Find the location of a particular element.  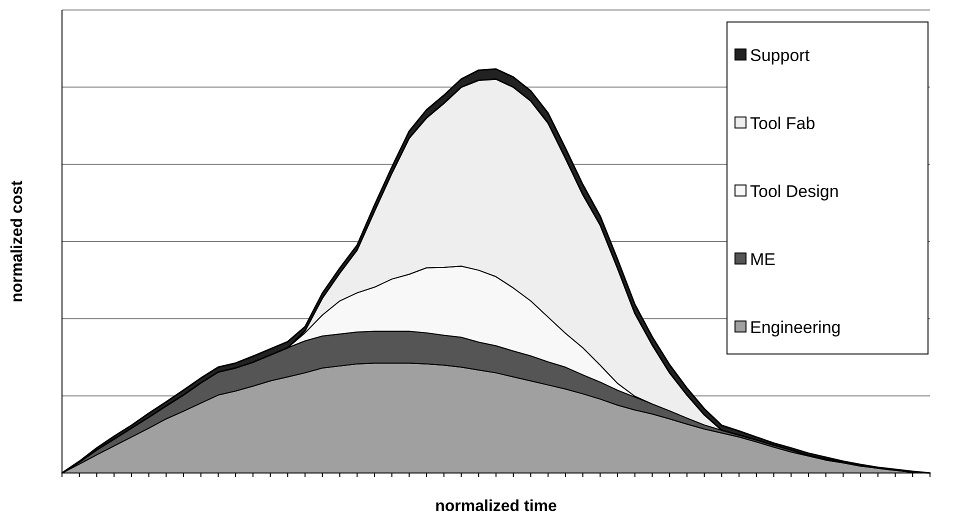

legend-label: Tool Design is located at coordinates (794, 191).